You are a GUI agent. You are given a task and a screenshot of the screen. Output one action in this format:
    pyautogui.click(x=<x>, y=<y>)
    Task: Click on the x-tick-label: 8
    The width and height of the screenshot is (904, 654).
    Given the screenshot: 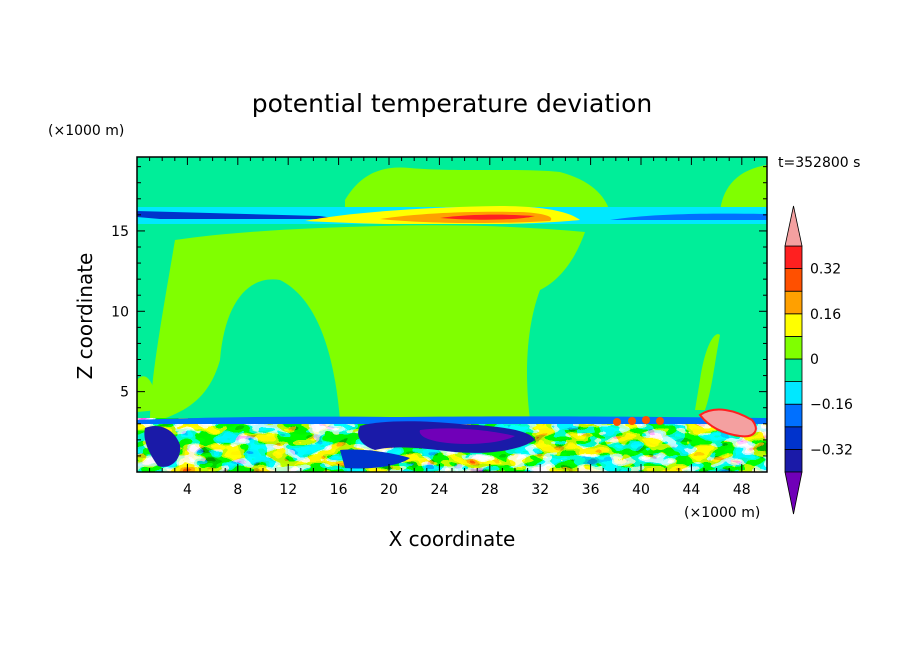 What is the action you would take?
    pyautogui.click(x=237, y=490)
    